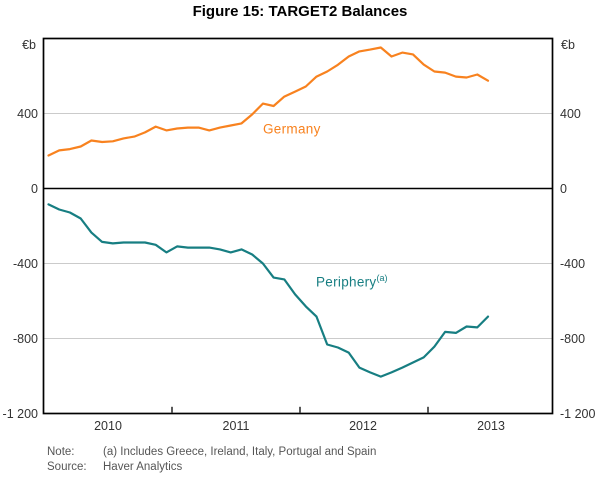  I want to click on y-tick-left-neg1200: -1 200, so click(20, 413).